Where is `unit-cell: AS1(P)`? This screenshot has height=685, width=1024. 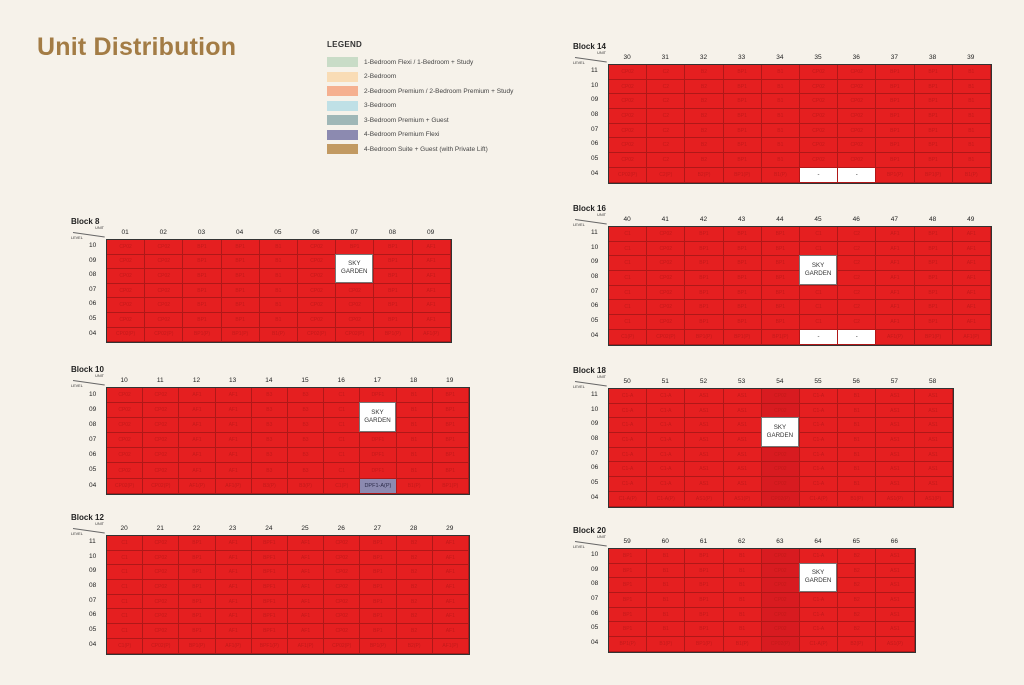 unit-cell: AS1(P) is located at coordinates (933, 499).